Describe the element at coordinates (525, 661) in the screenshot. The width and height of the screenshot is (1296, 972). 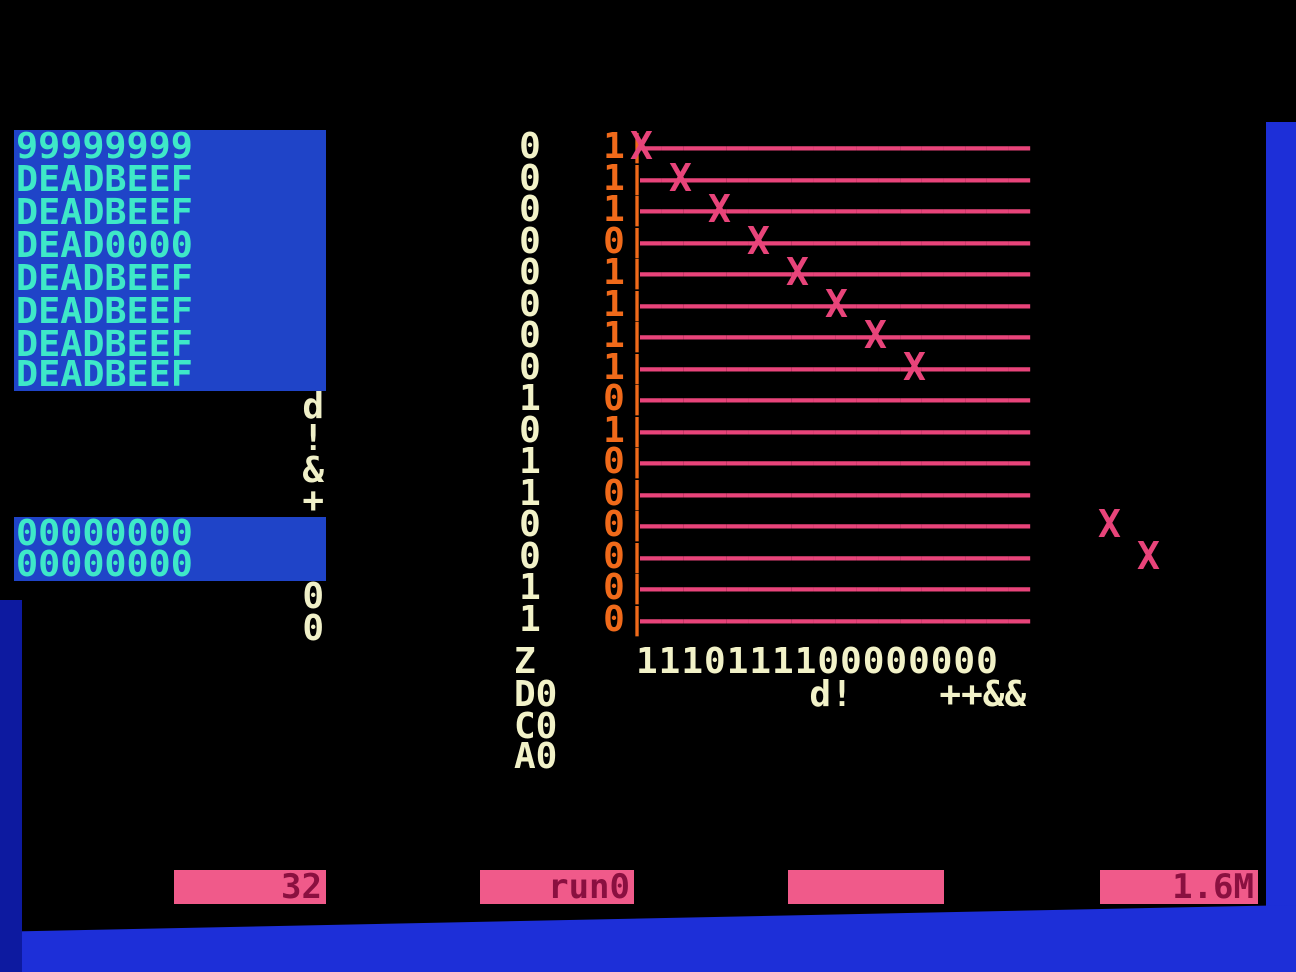
I see `flag-z: Z` at that location.